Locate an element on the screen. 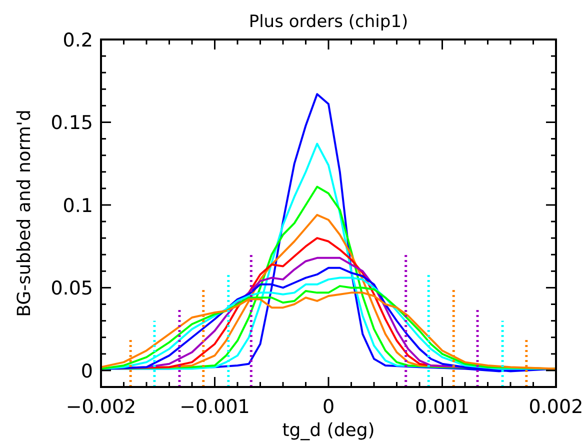  y-tick-label: 0.15 is located at coordinates (71, 123).